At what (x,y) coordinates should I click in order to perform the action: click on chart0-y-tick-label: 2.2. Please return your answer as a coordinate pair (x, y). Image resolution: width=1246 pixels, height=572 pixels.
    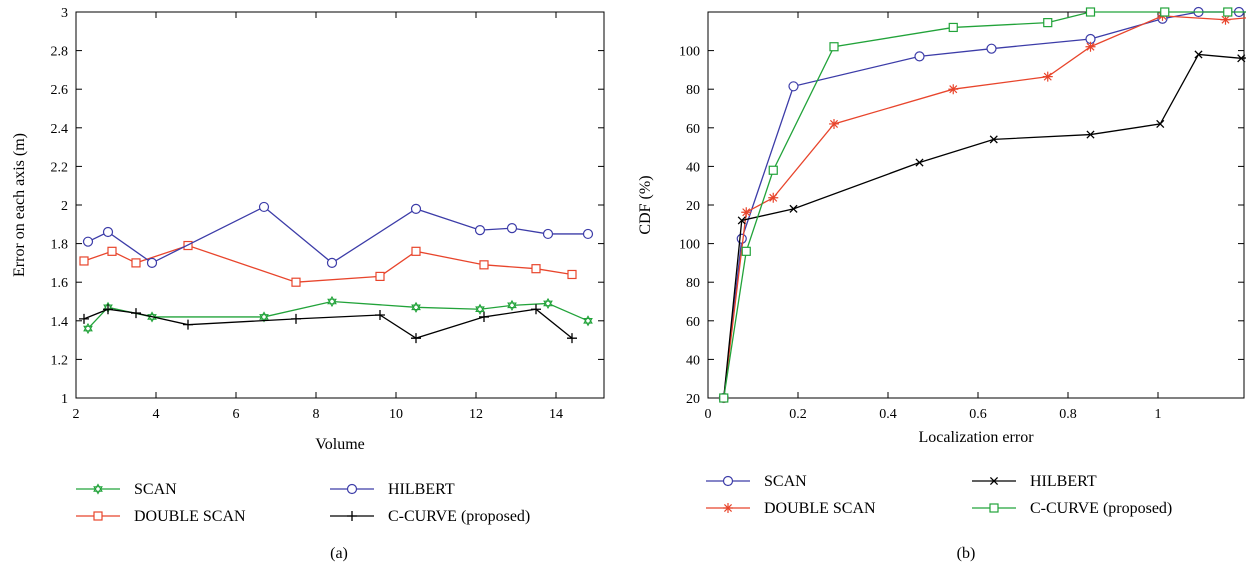
    Looking at the image, I should click on (60, 167).